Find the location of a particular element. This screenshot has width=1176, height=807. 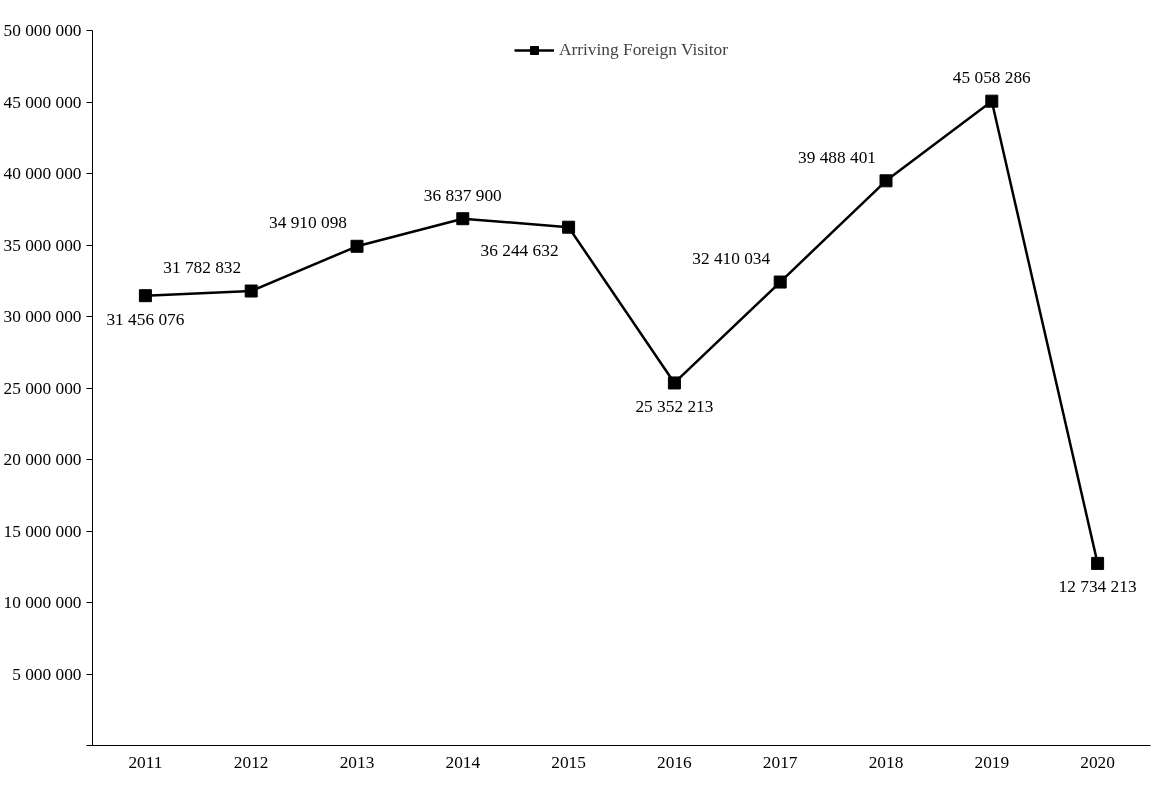

y-tick-label: 5 000 000 is located at coordinates (47, 674).